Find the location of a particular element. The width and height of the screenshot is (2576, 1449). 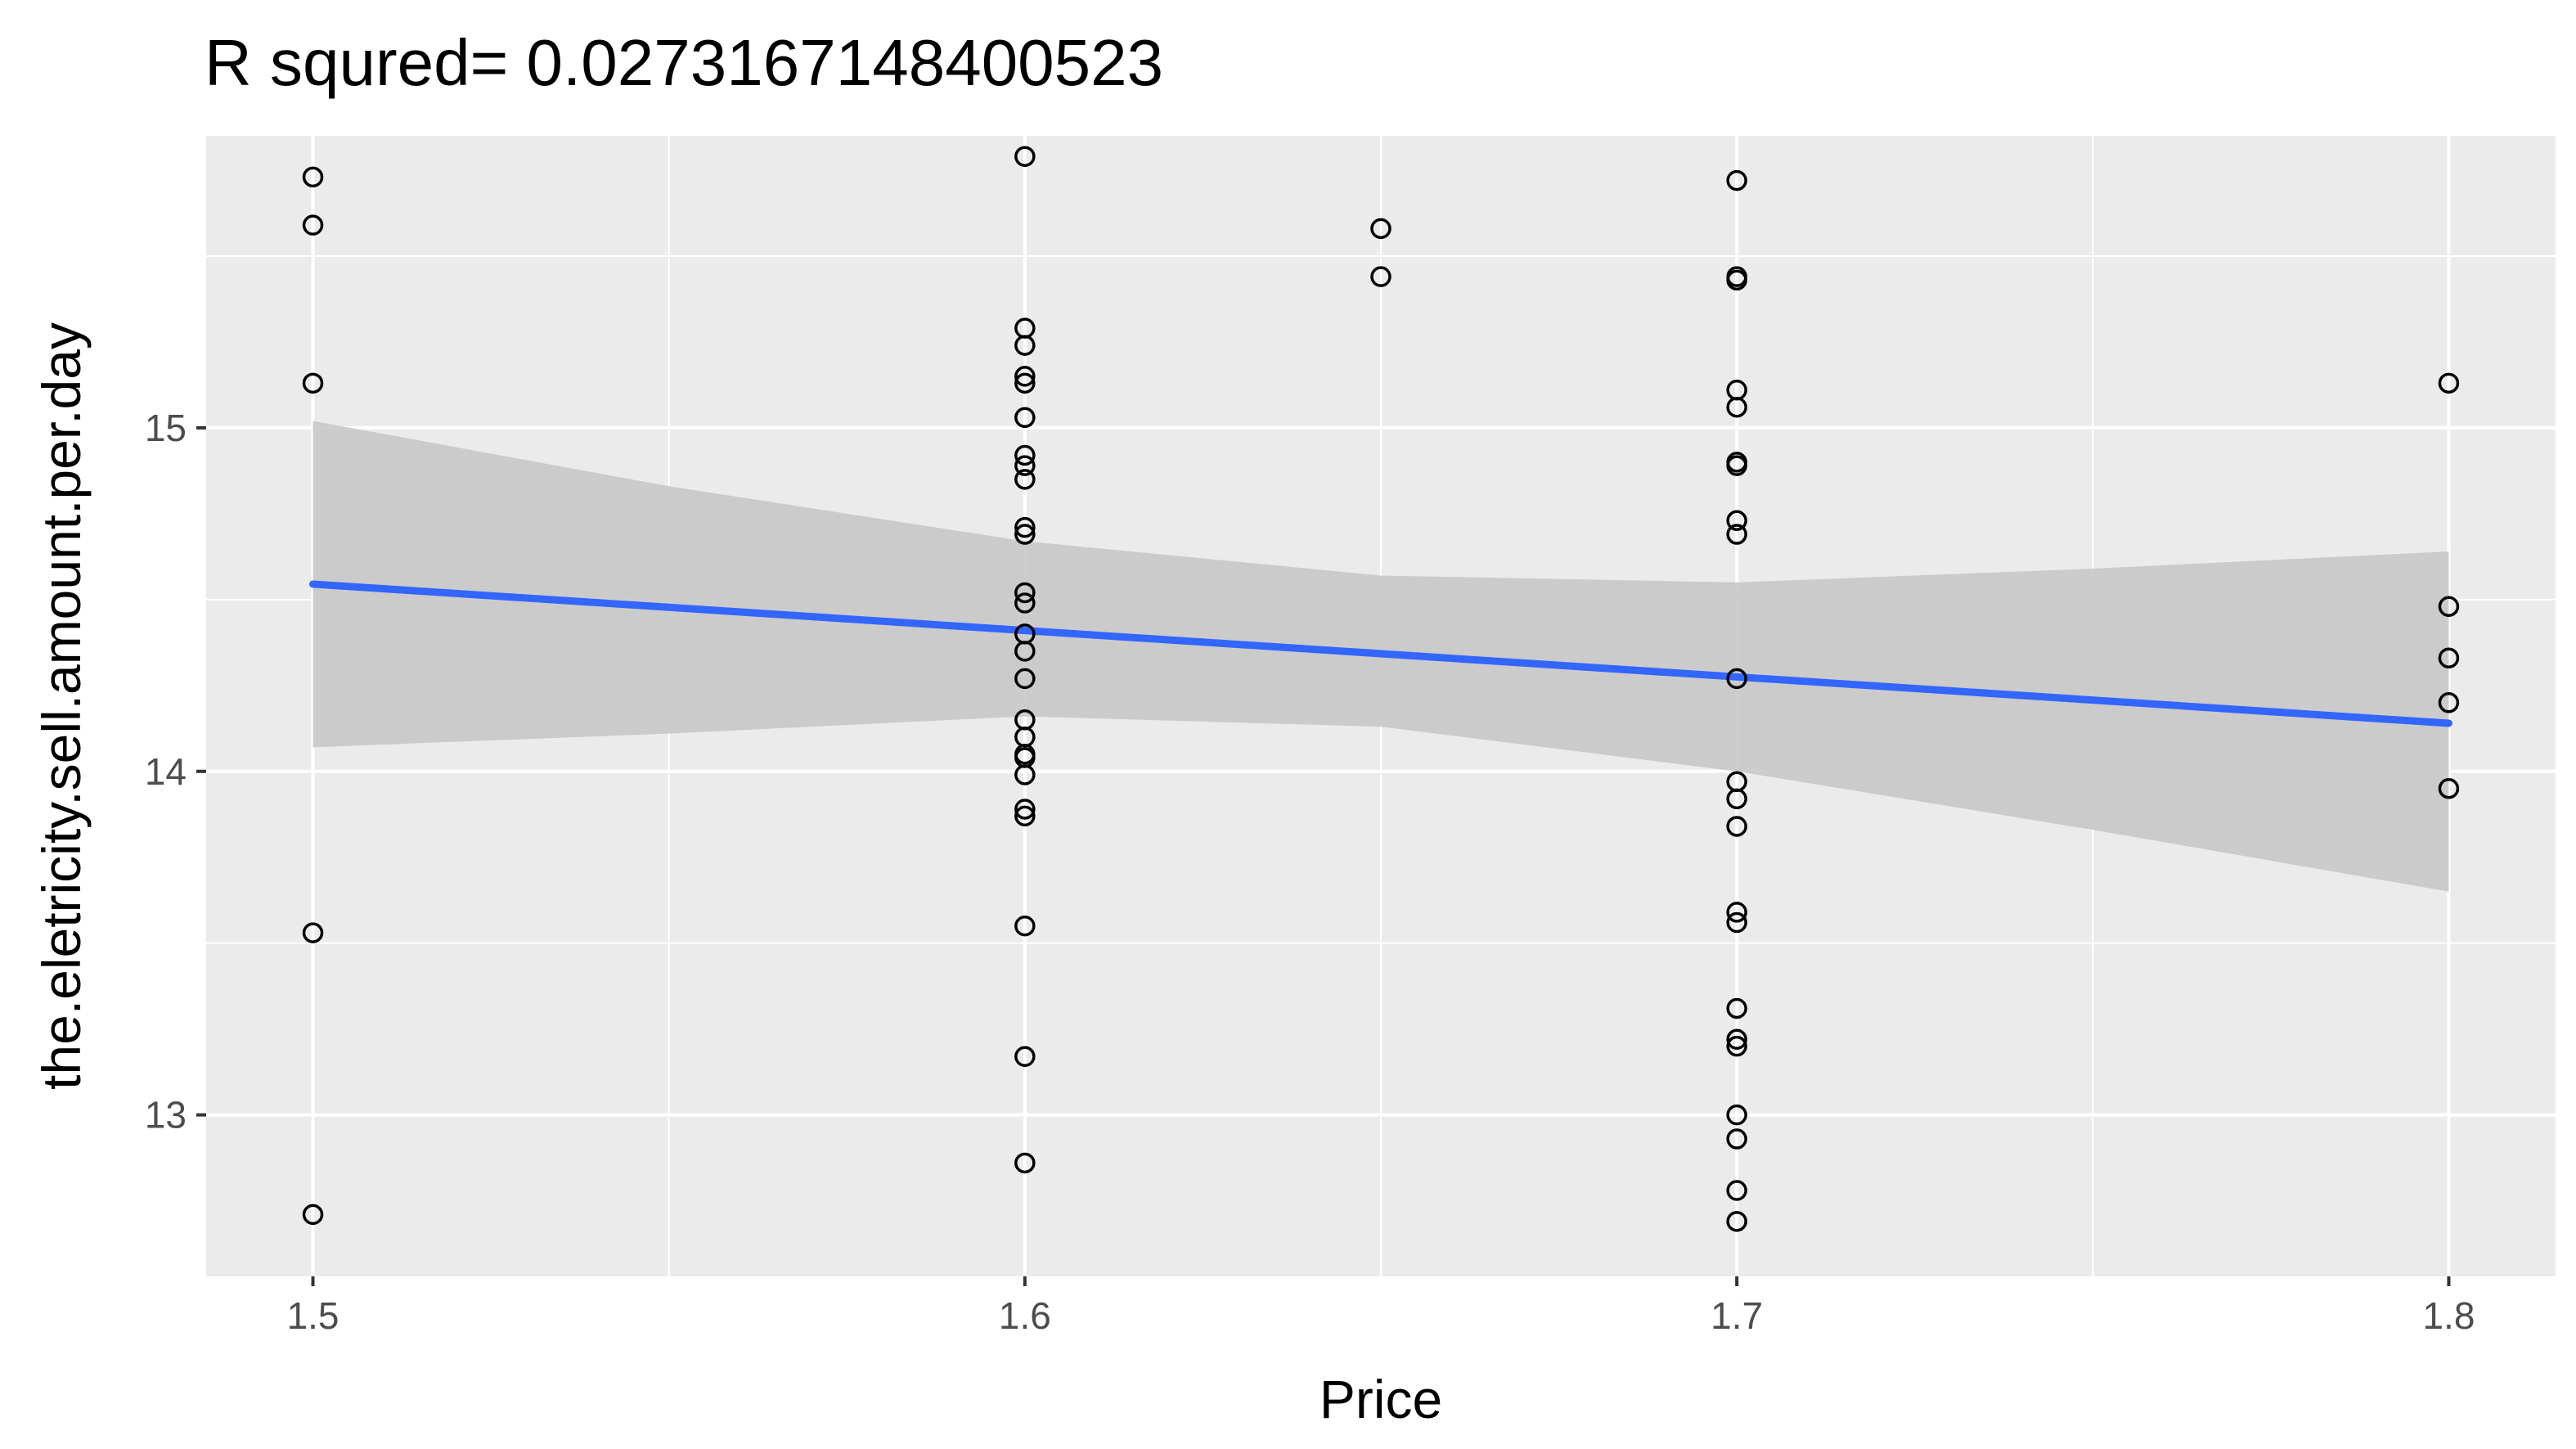

y-axis-title: the.eletricity.sell.amount.per.day is located at coordinates (61, 706).